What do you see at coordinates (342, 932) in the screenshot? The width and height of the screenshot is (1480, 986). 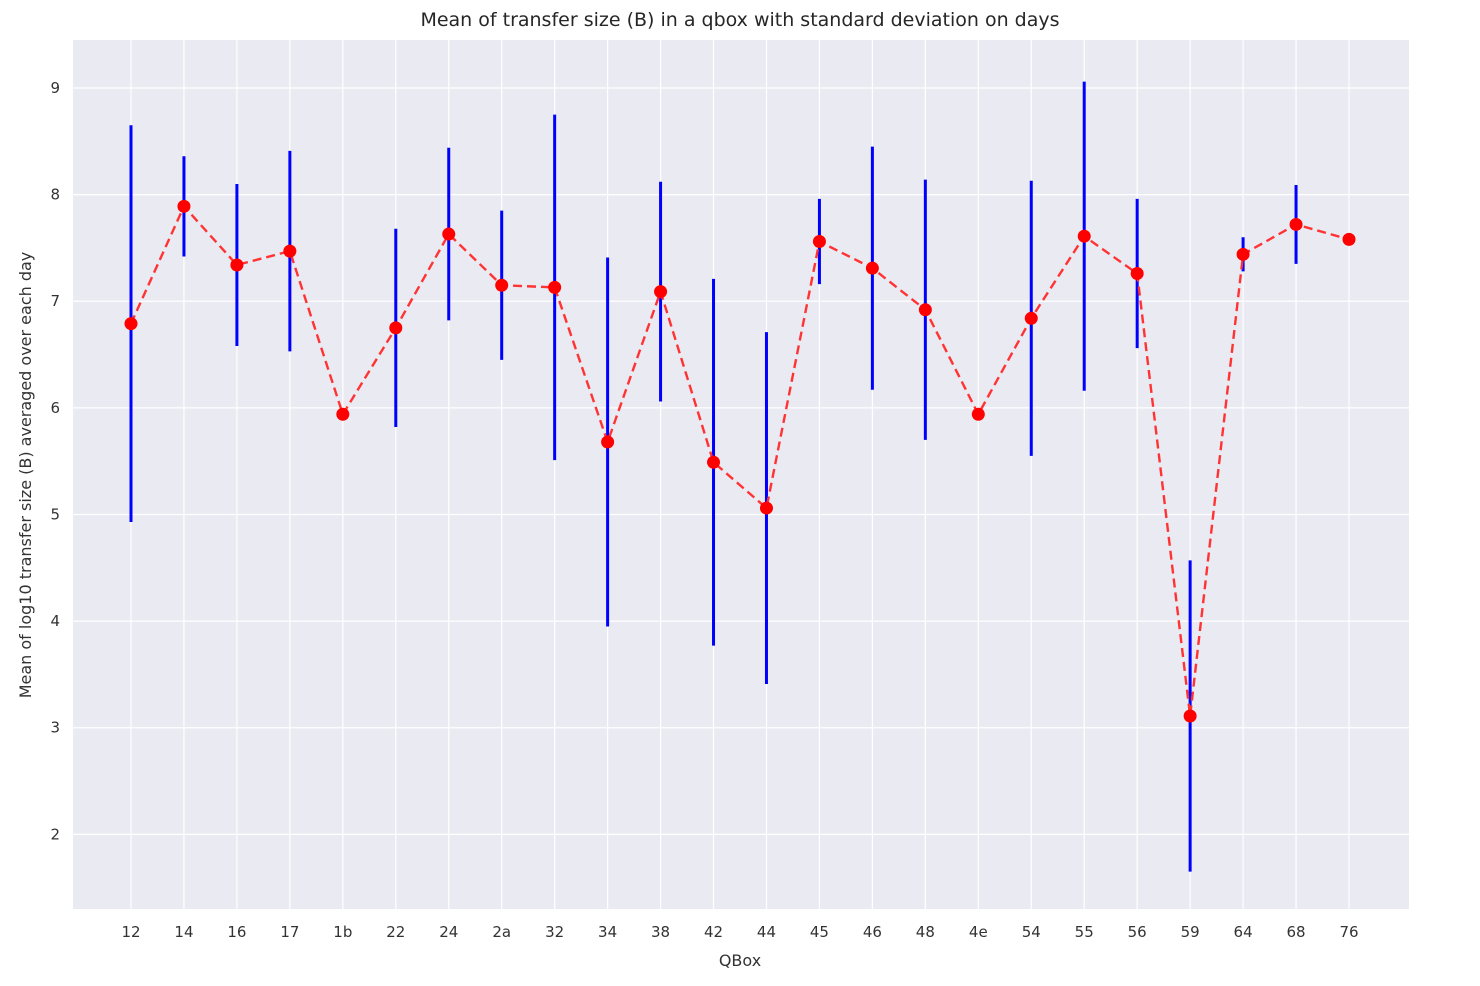 I see `x-tick-label: 1b` at bounding box center [342, 932].